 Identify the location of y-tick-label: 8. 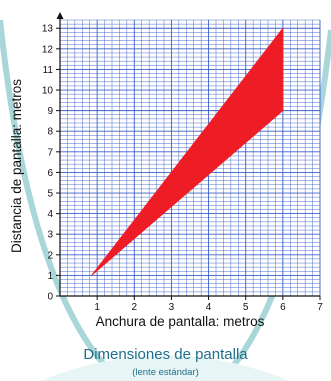
(50, 132).